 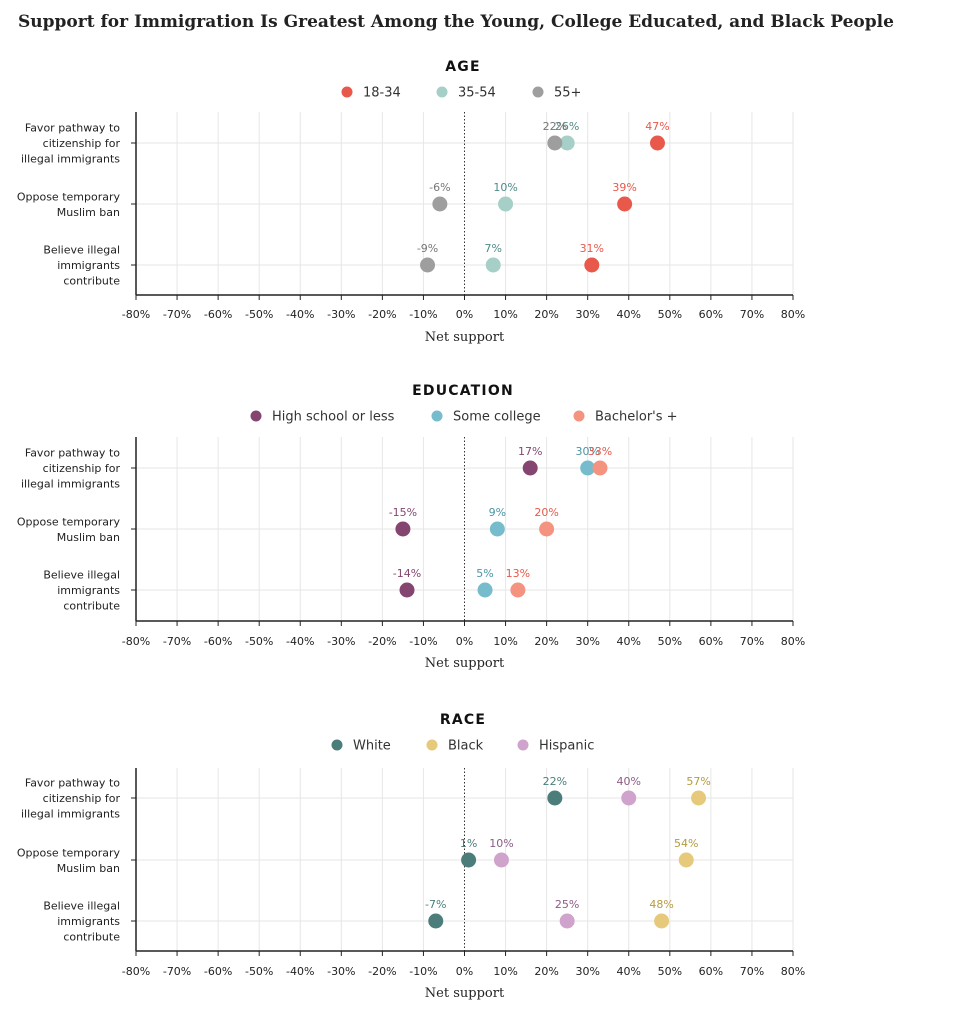 What do you see at coordinates (661, 904) in the screenshot?
I see `data-label: 48%` at bounding box center [661, 904].